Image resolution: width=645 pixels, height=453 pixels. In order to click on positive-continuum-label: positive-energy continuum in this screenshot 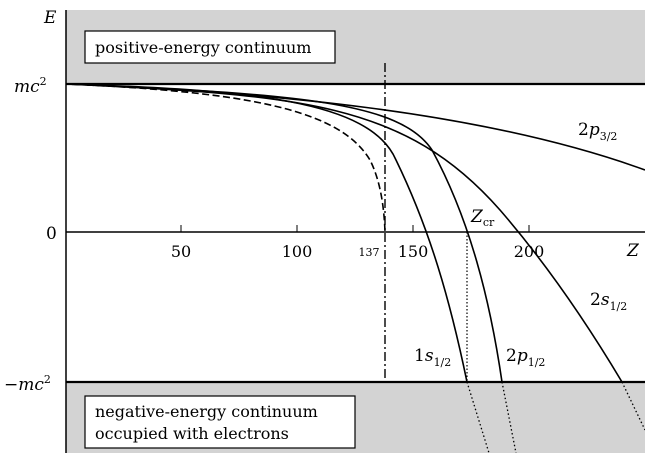, I will do `click(203, 47)`.